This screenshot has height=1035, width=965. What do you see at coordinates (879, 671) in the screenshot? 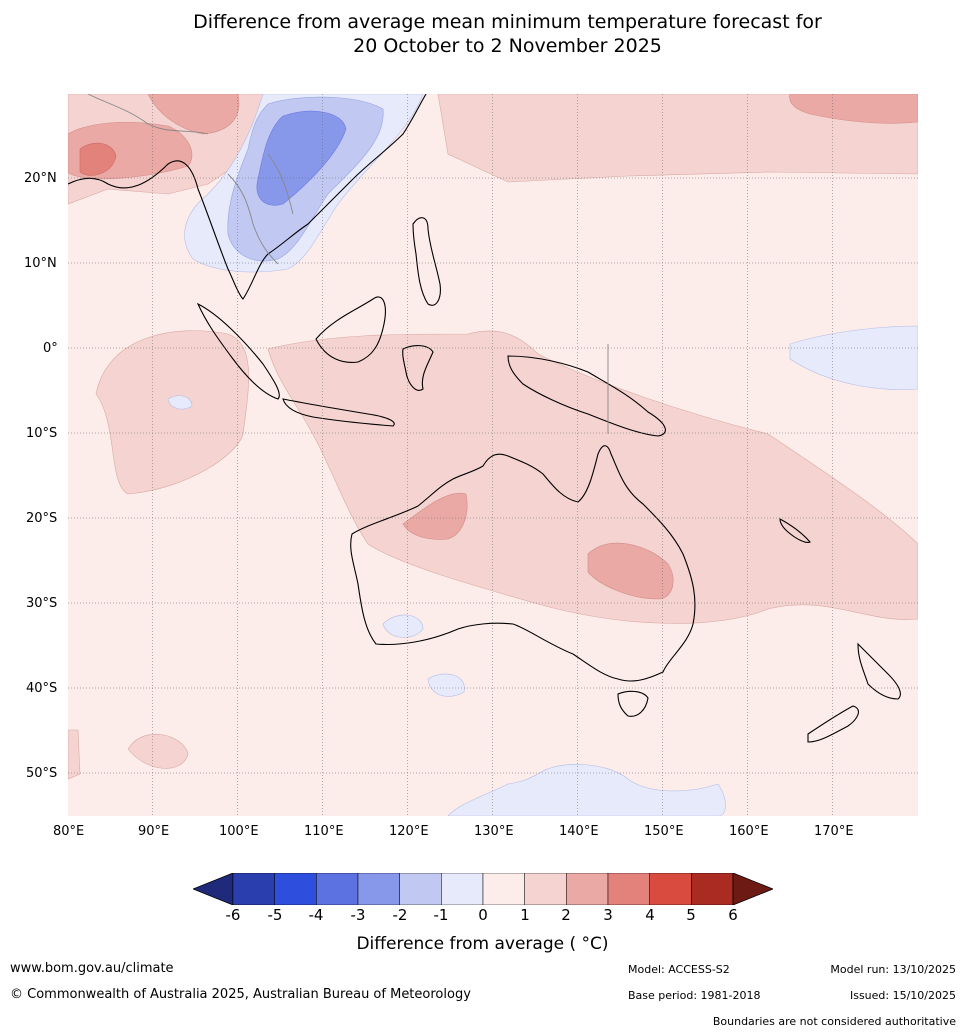
I see `new-zealand-north-coast` at bounding box center [879, 671].